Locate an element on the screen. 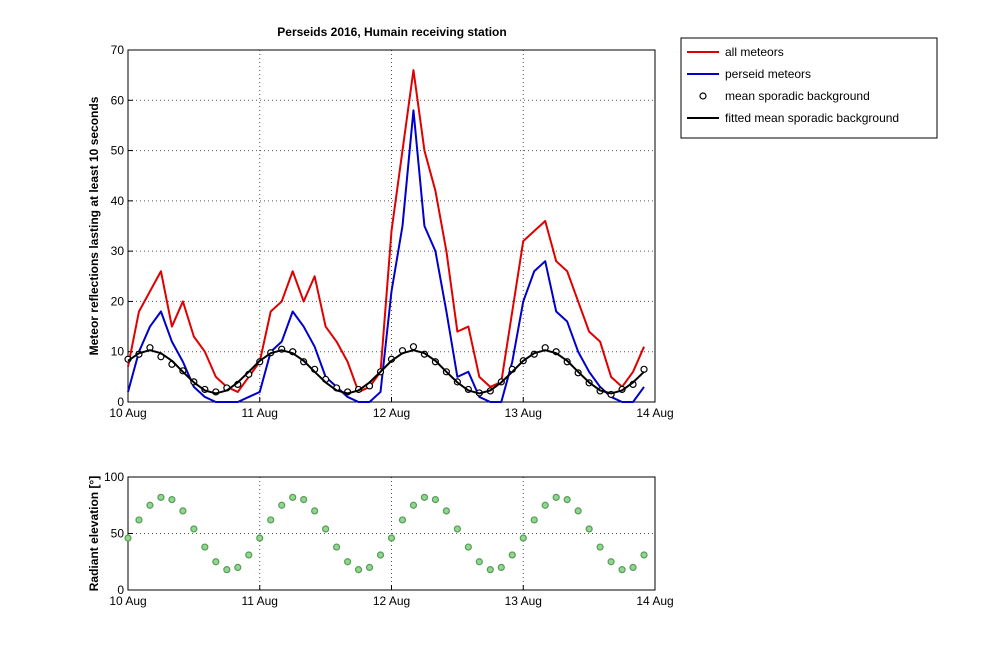 The image size is (999, 669). legend-label: fitted mean sporadic background is located at coordinates (812, 118).